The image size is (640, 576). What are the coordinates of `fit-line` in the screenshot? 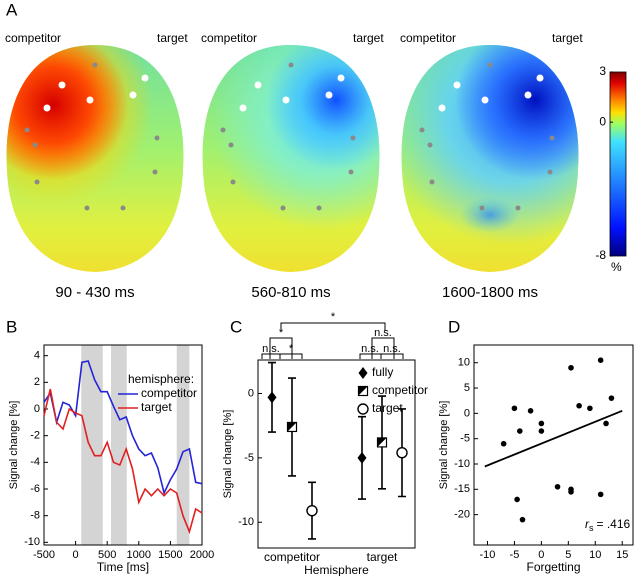 It's located at (553, 438).